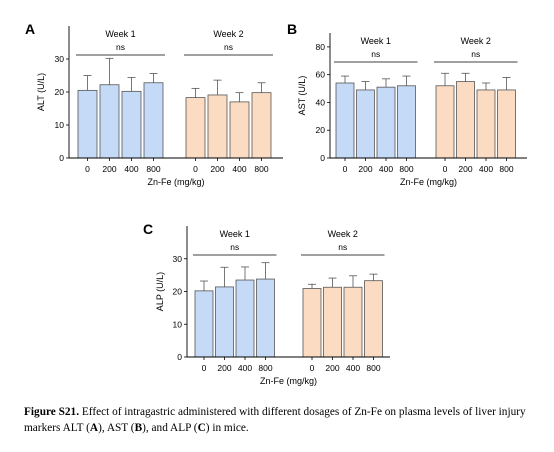 The width and height of the screenshot is (554, 452). Describe the element at coordinates (94, 428) in the screenshot. I see `caption-ref-a: A` at that location.